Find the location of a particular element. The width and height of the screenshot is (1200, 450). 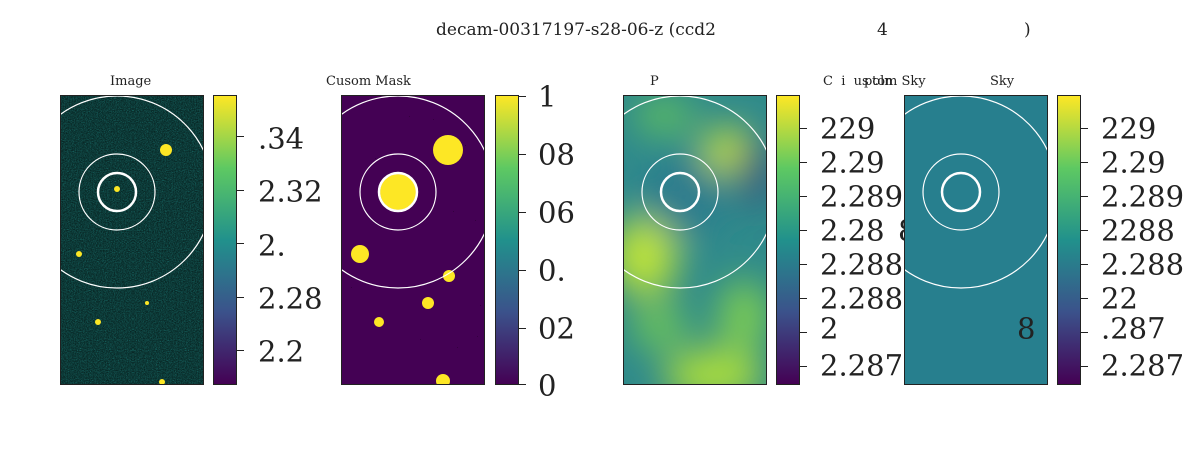

colorbar-tick-label: 1 is located at coordinates (547, 96).